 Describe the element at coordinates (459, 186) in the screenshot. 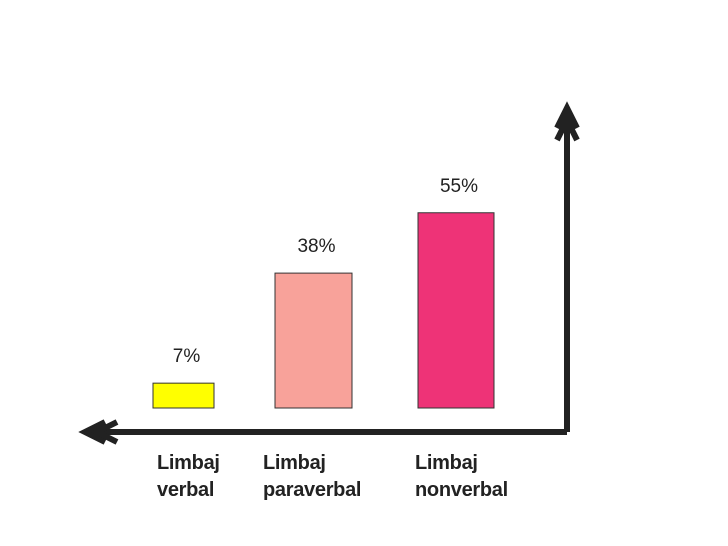

I see `value-label: 55%` at that location.